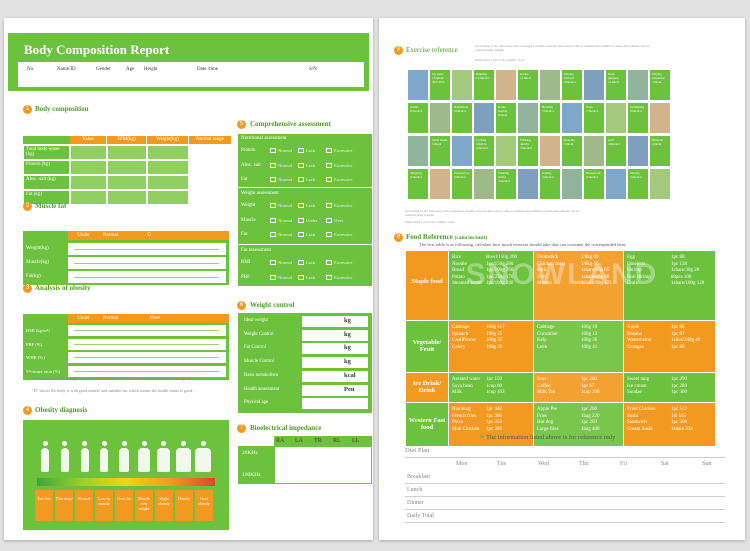 Image resolution: width=750 pixels, height=551 pixels. Describe the element at coordinates (624, 464) in the screenshot. I see `day-header: Fri` at that location.